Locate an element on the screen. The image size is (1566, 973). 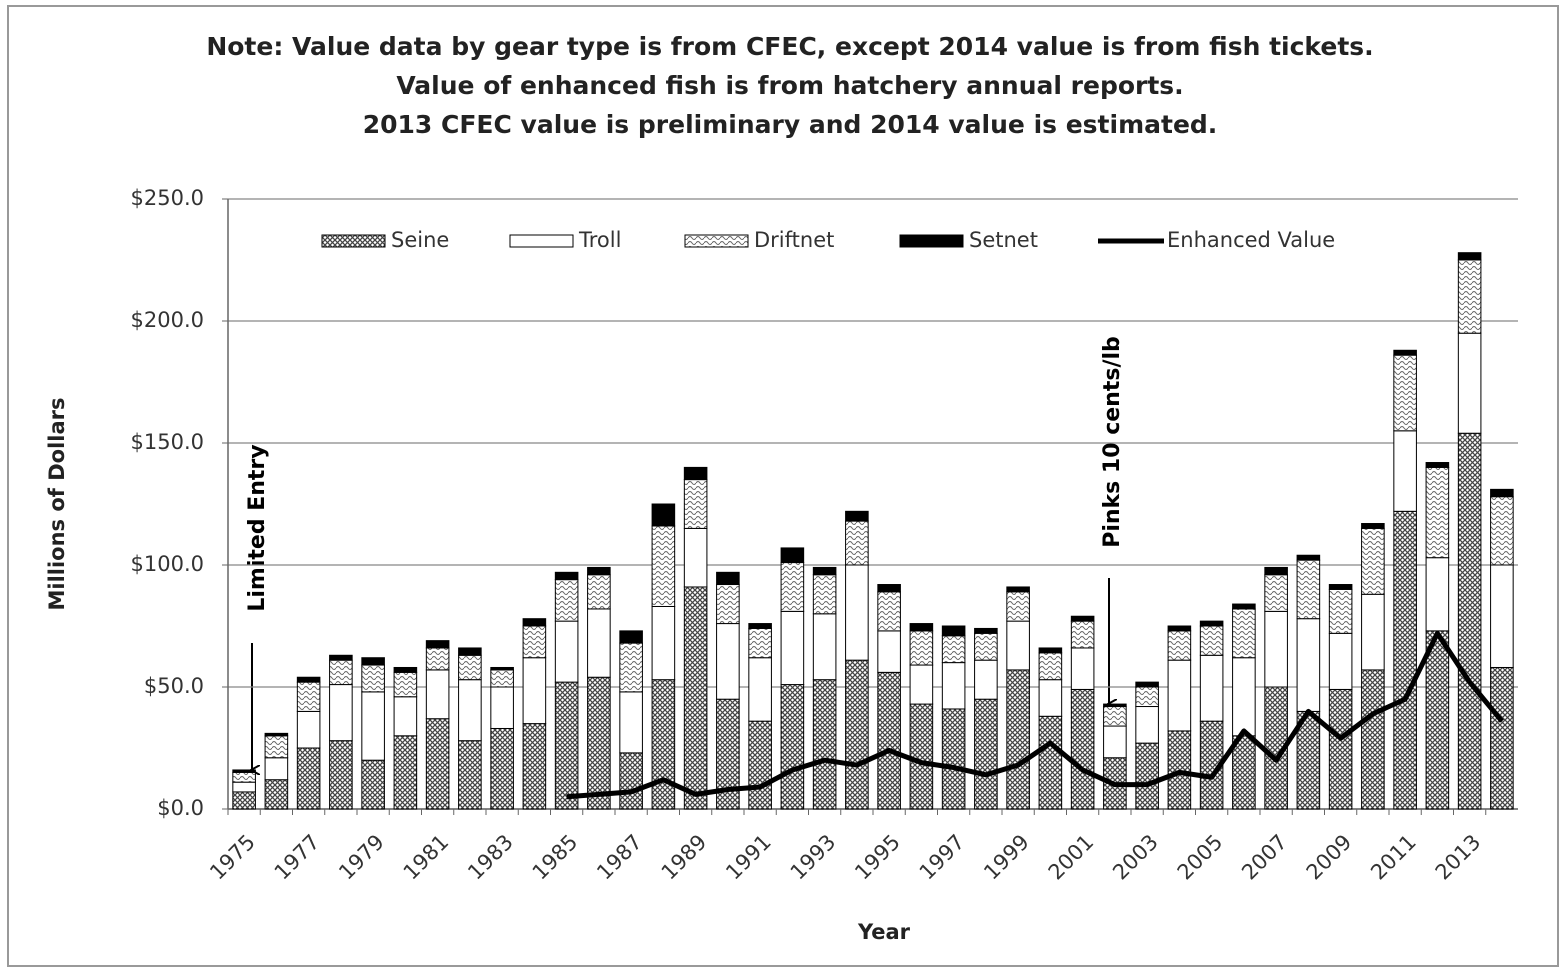
y-tick-label: $100.0 is located at coordinates (167, 564).